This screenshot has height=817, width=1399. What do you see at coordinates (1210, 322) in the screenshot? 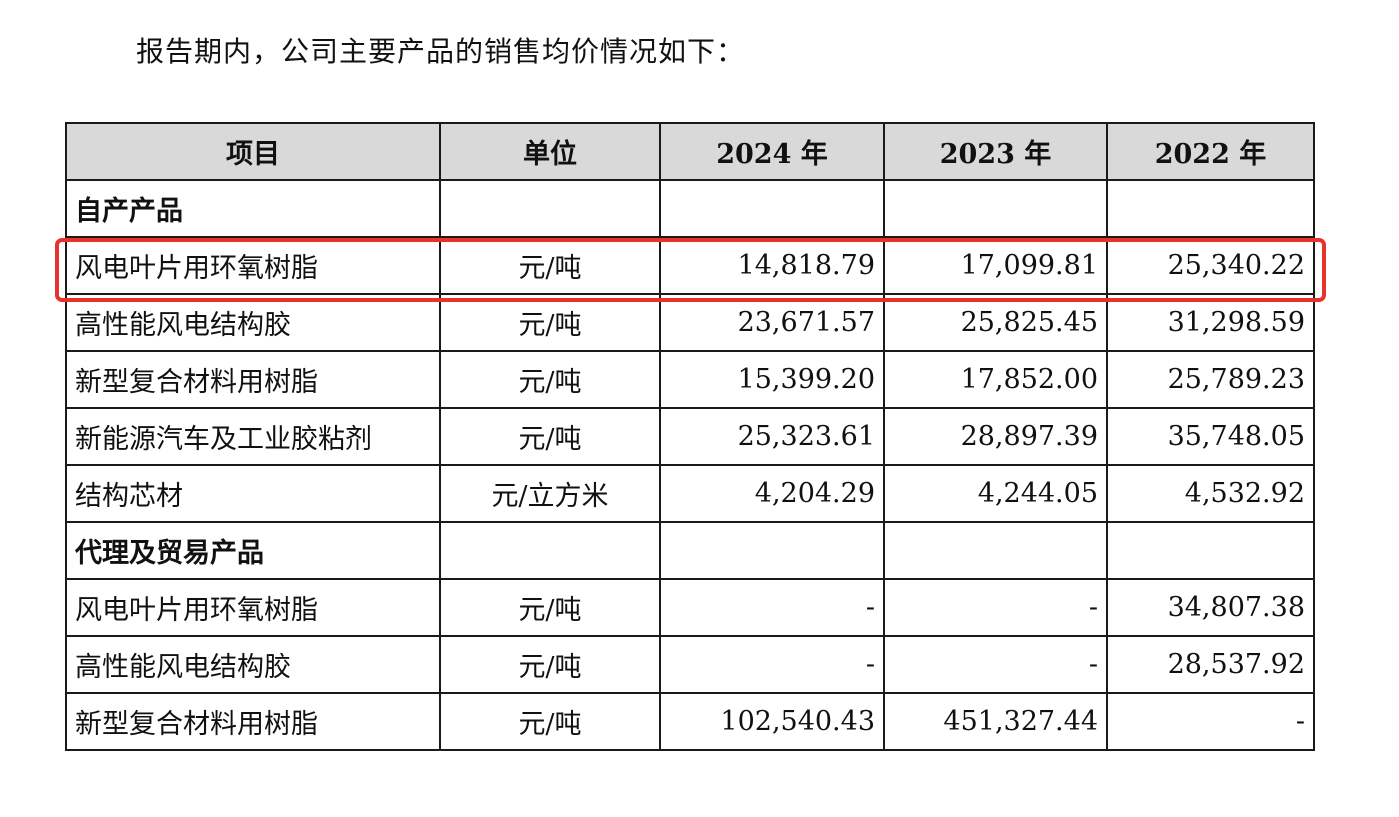
I see `value-2022: 31,298.59` at bounding box center [1210, 322].